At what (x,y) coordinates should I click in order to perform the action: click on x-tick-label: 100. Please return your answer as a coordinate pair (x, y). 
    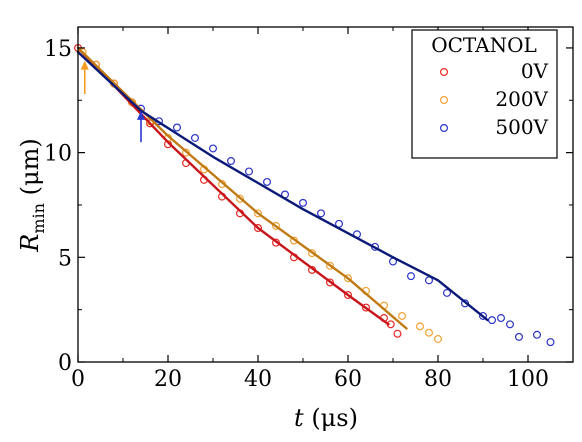
    Looking at the image, I should click on (528, 379).